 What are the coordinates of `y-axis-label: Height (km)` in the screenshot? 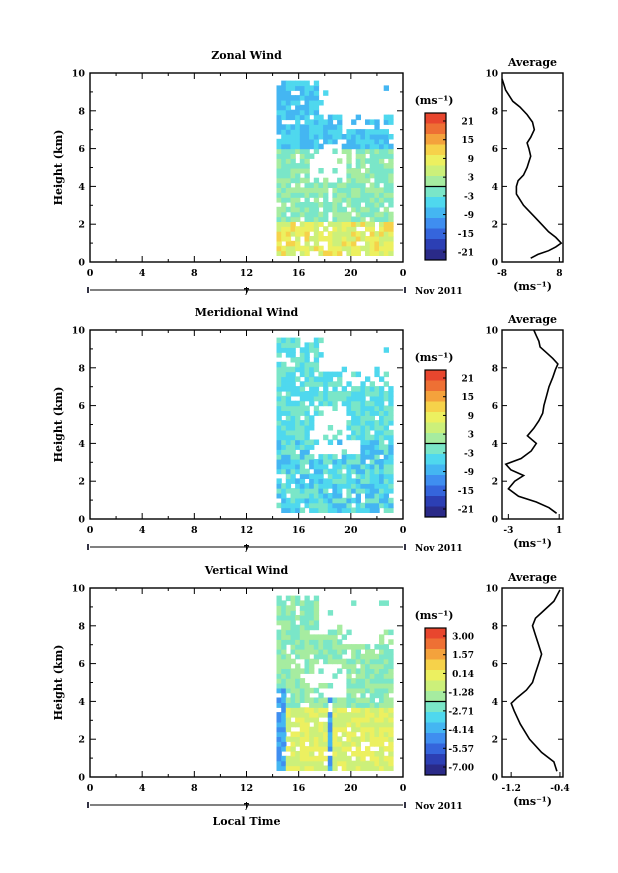 It's located at (58, 425).